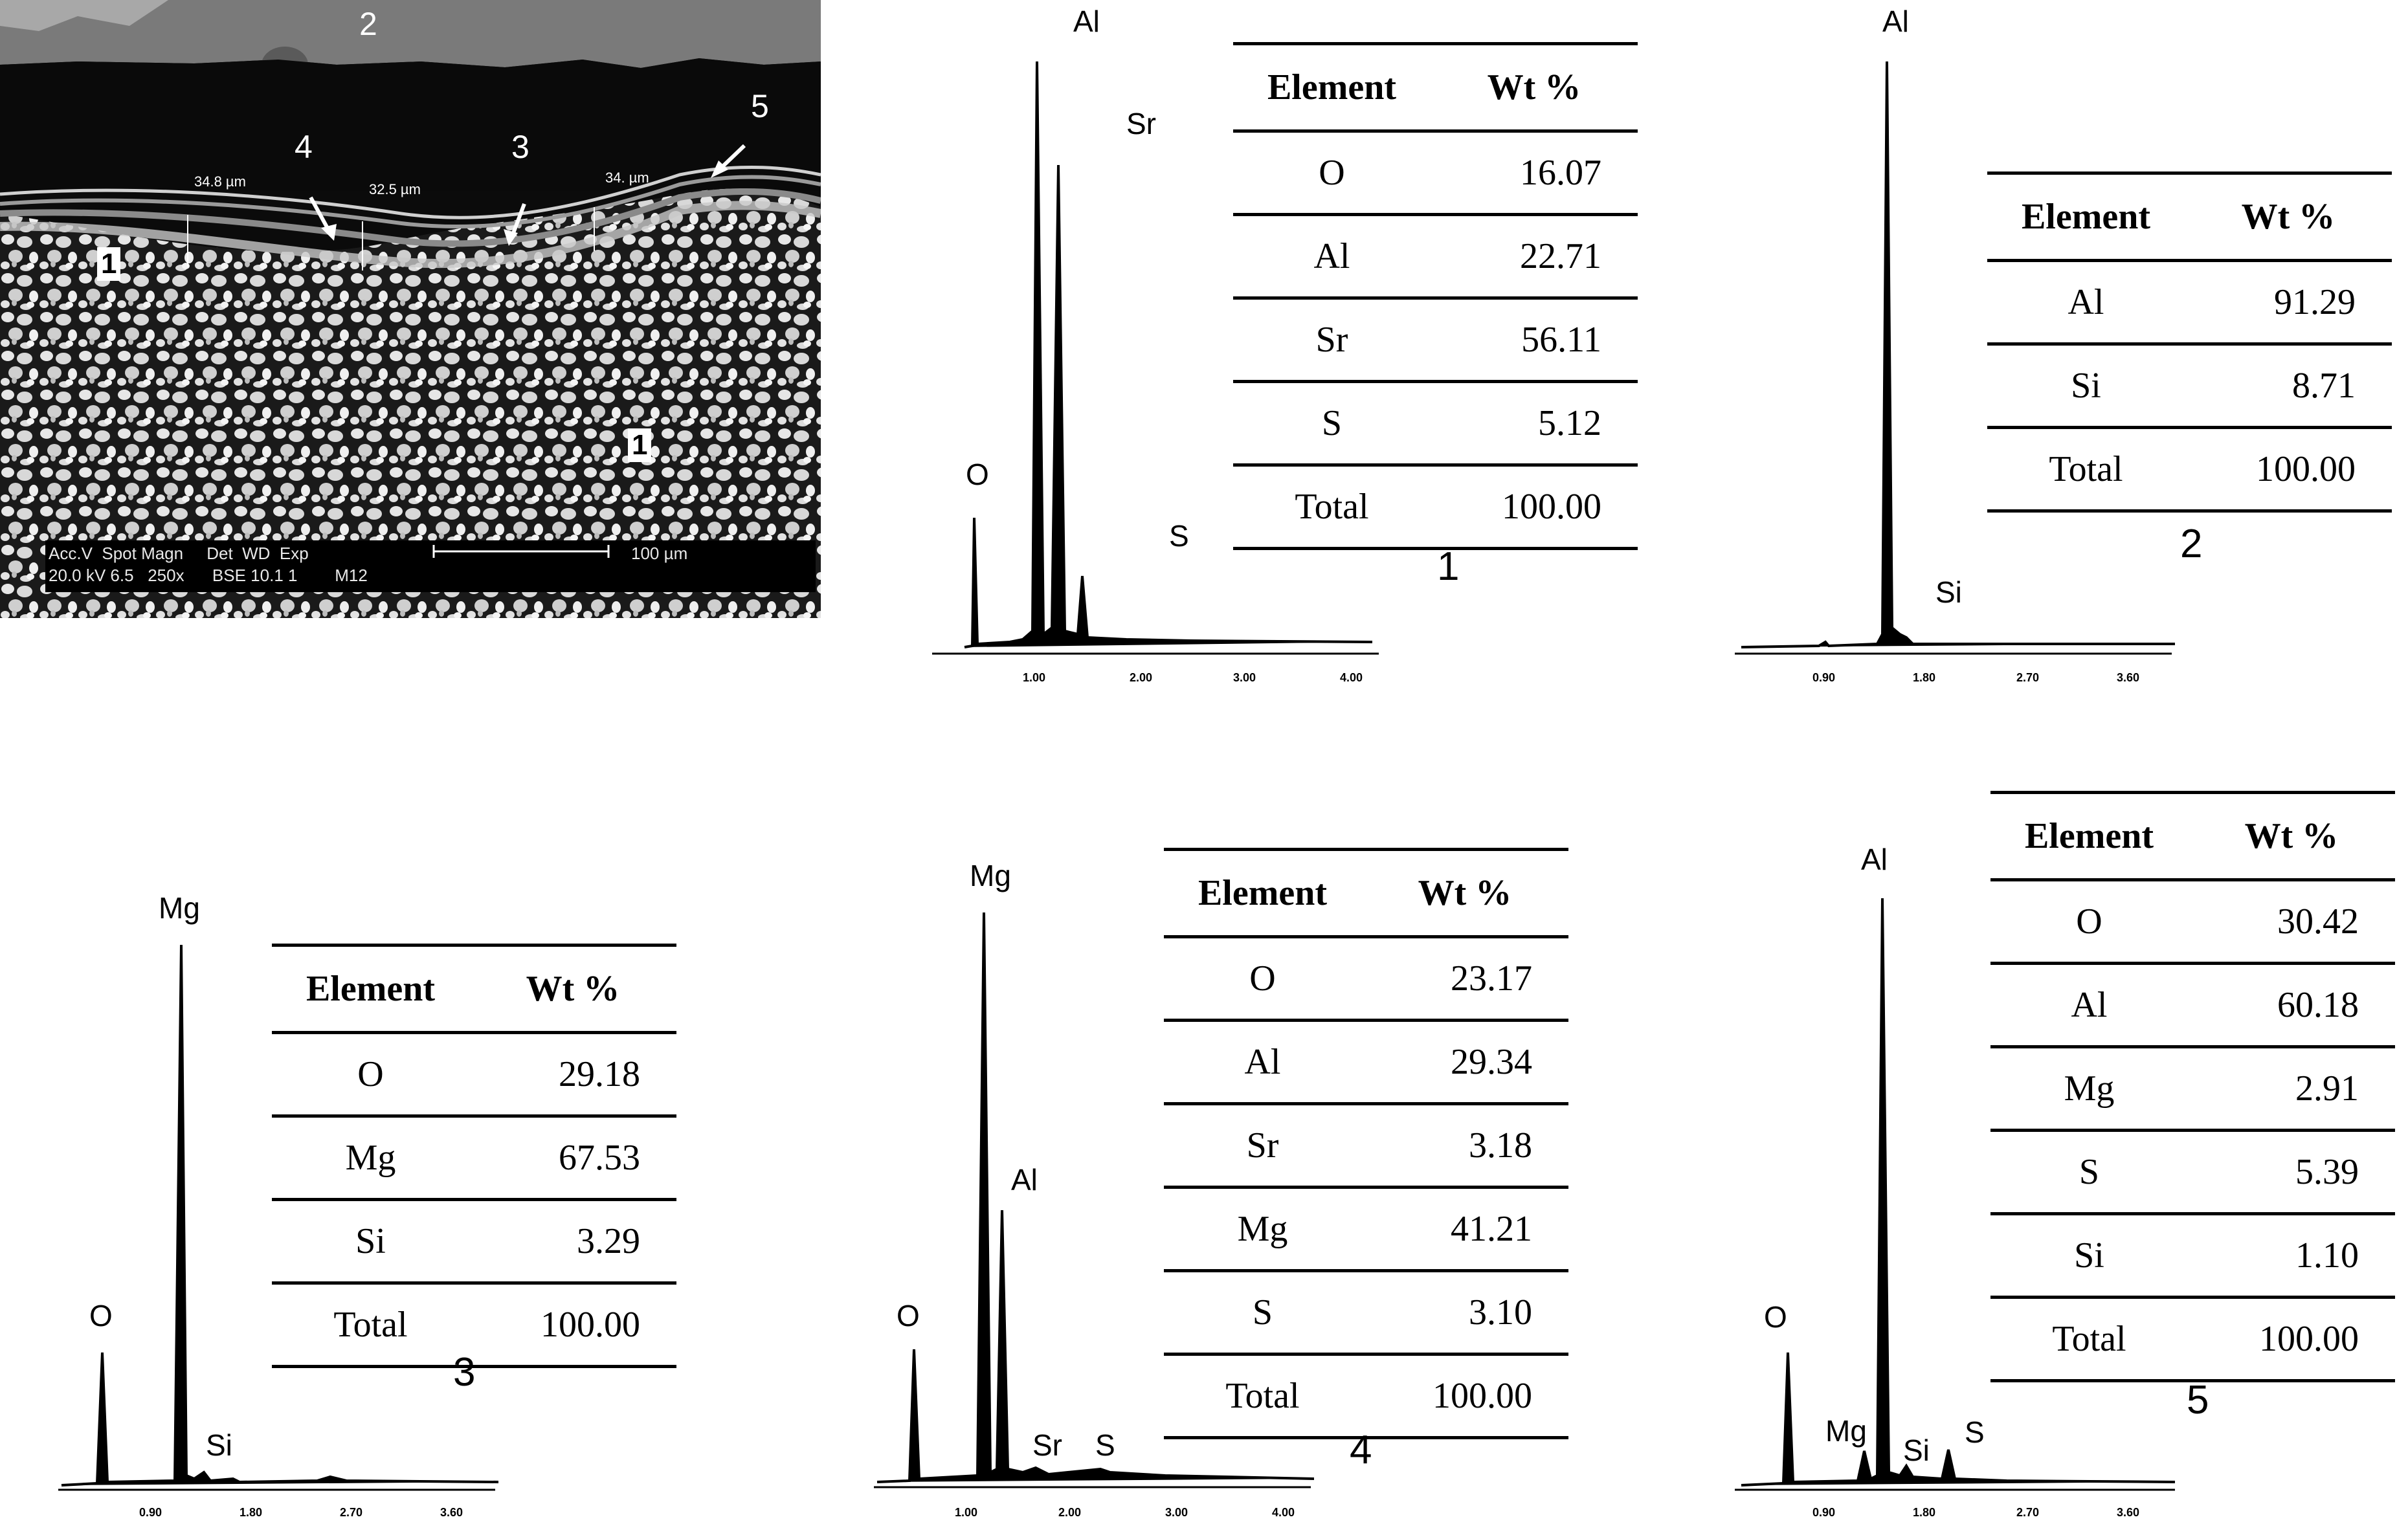 The width and height of the screenshot is (2408, 1526). I want to click on region-label-2: 2, so click(368, 24).